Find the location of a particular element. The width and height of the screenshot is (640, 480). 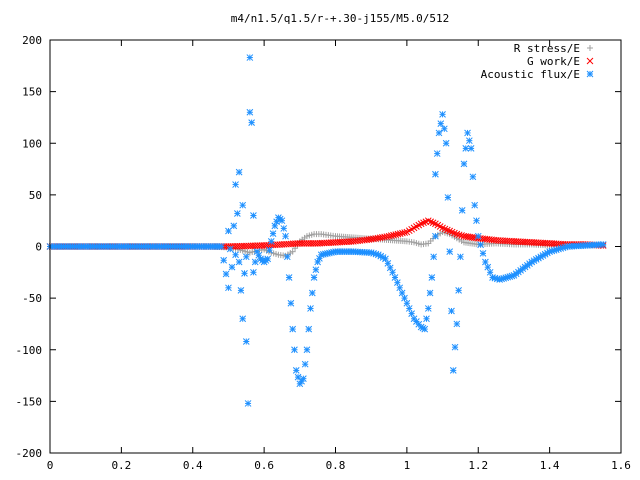

legend-label: Acoustic flux/E is located at coordinates (530, 74).